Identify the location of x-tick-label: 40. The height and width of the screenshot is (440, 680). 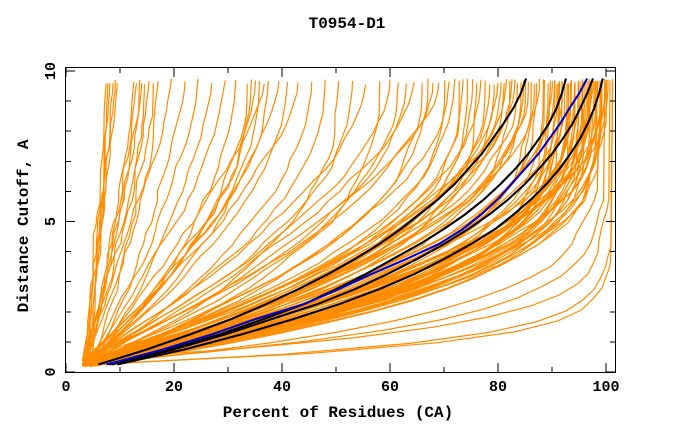
(282, 387).